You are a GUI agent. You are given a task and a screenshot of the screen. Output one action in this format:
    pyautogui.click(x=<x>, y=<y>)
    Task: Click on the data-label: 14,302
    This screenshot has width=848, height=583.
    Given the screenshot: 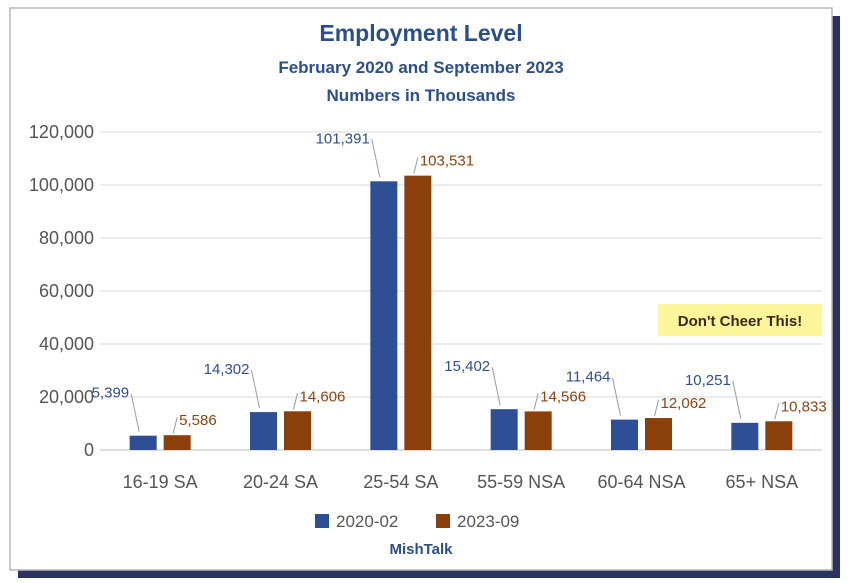 What is the action you would take?
    pyautogui.click(x=227, y=369)
    